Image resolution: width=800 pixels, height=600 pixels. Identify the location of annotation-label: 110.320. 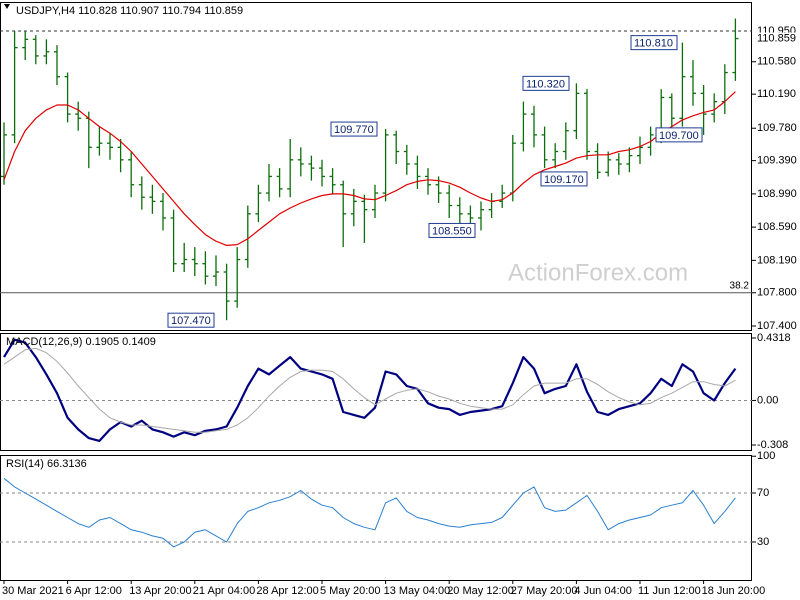
(545, 84).